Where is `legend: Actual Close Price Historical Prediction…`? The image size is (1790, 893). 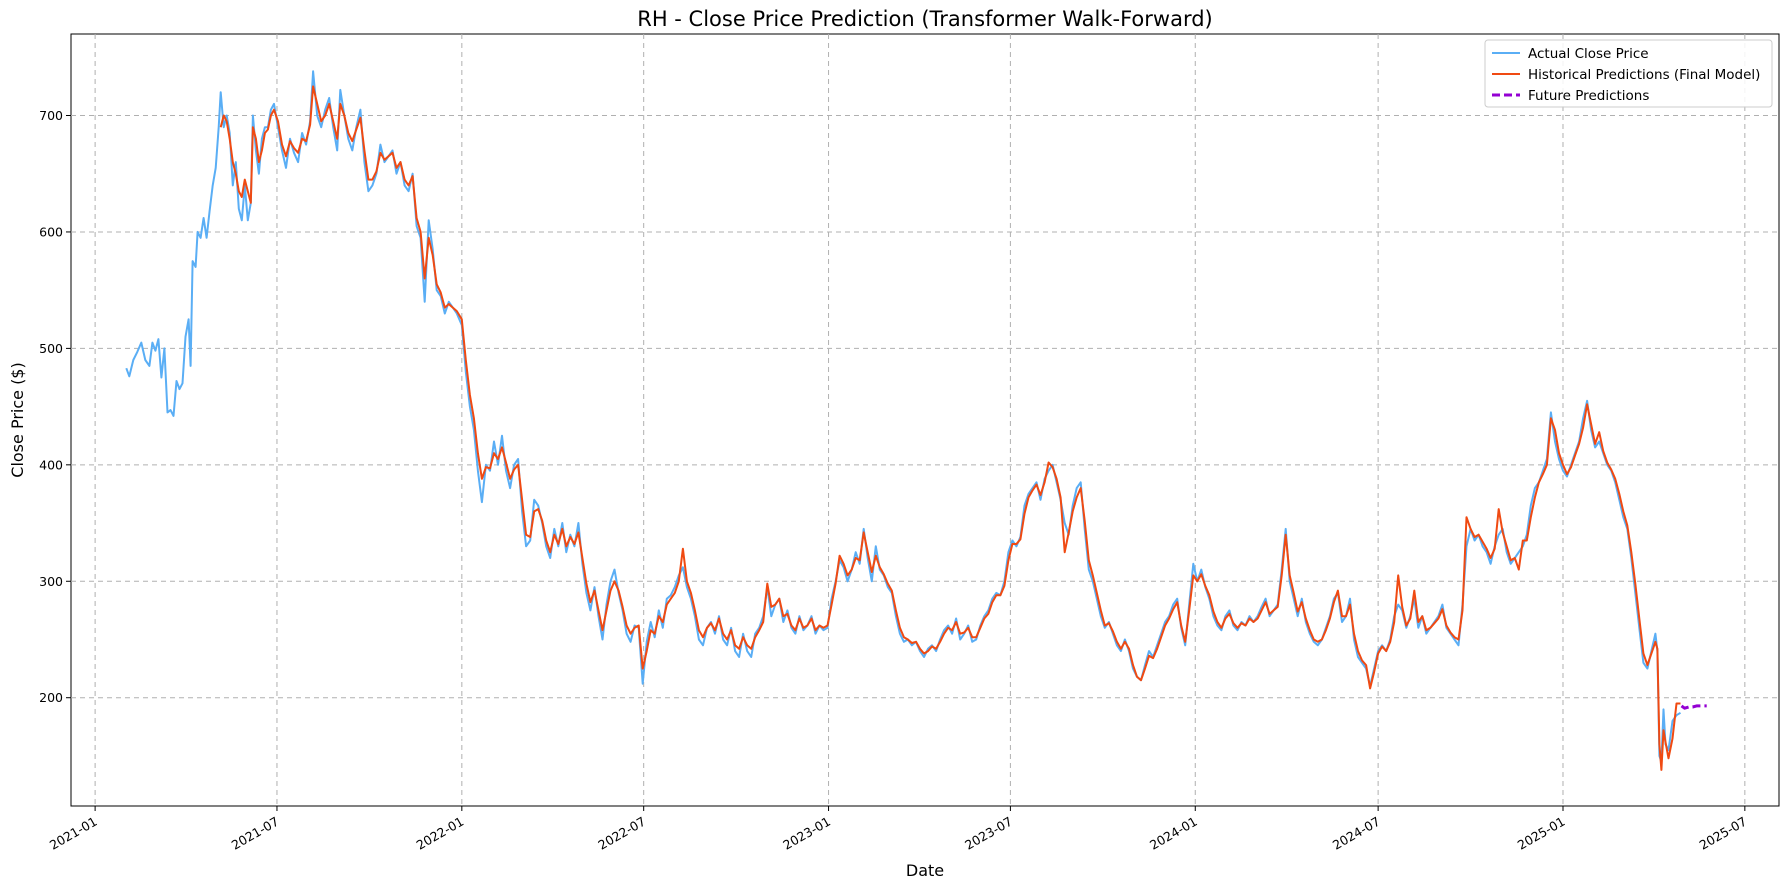 legend: Actual Close Price Historical Prediction… is located at coordinates (1628, 73).